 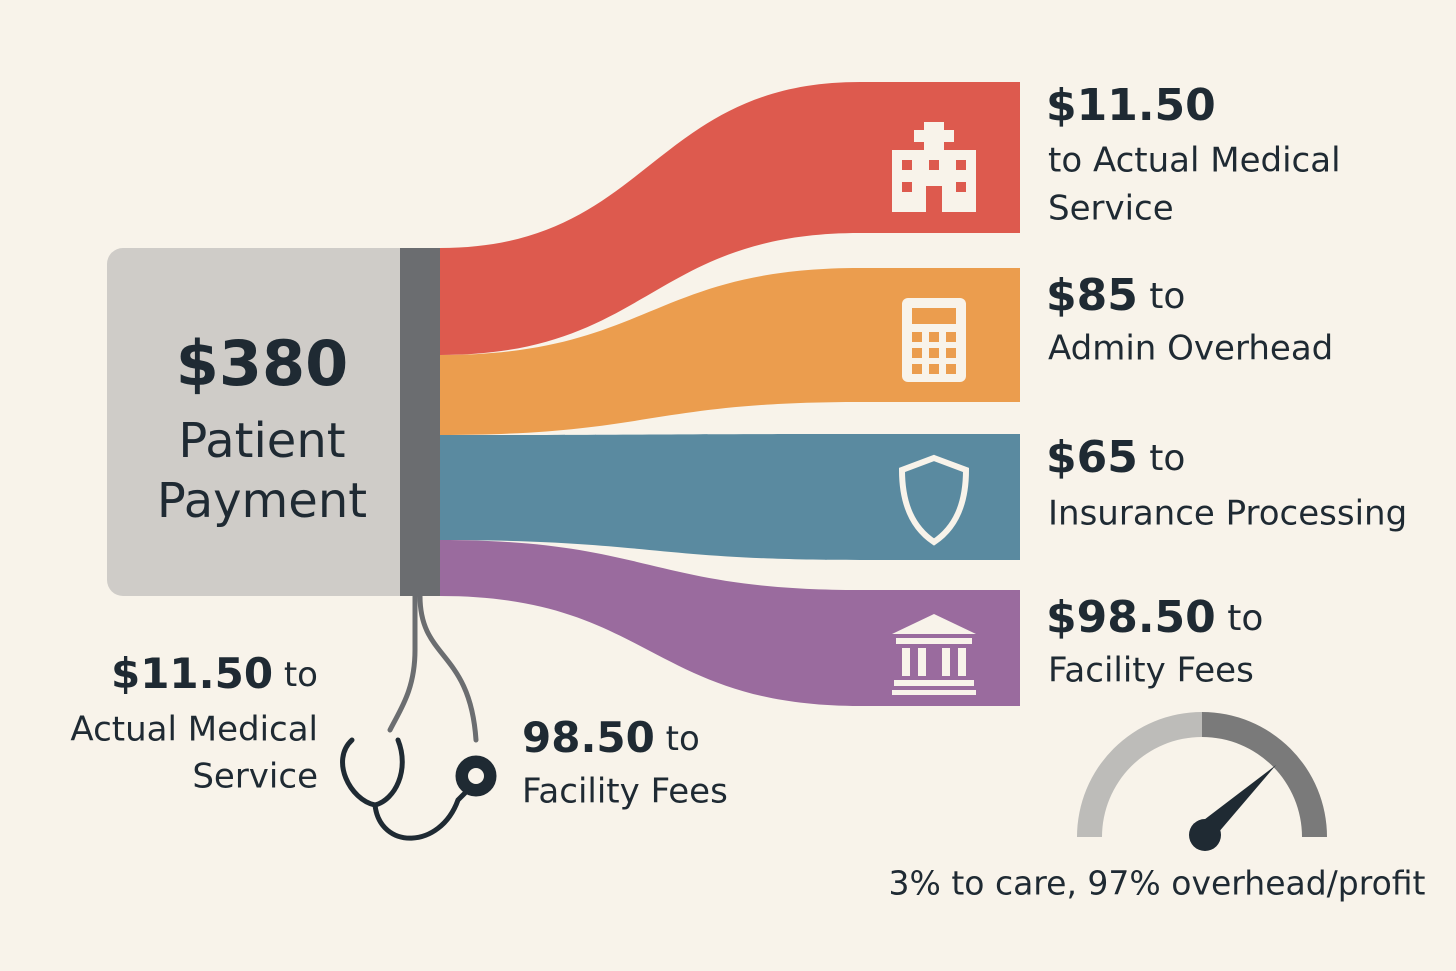 I want to click on amount-line: $11.50, so click(x=1131, y=105).